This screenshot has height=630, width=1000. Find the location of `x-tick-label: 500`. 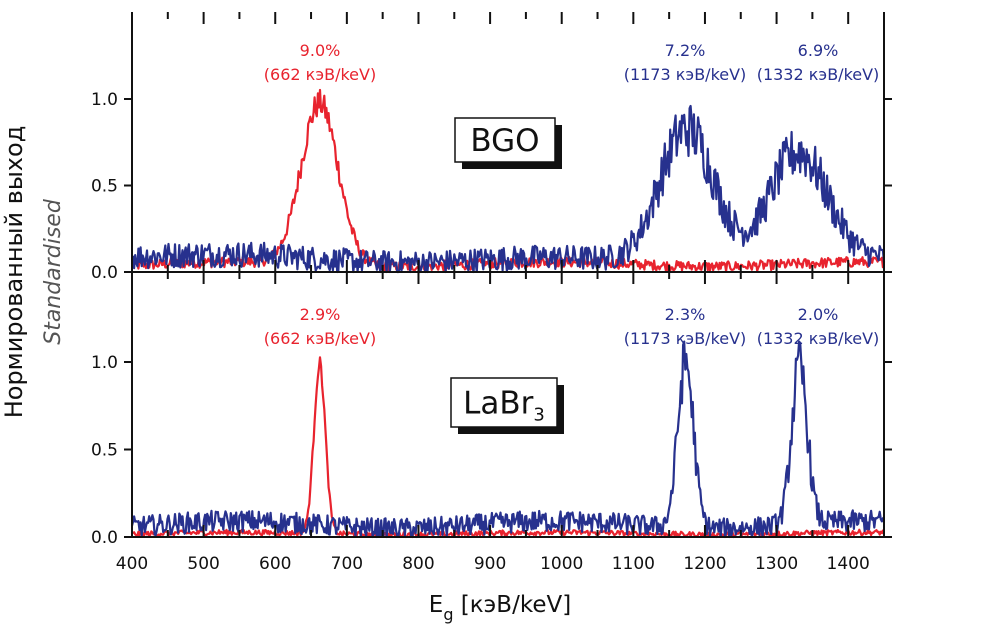

x-tick-label: 500 is located at coordinates (203, 564).